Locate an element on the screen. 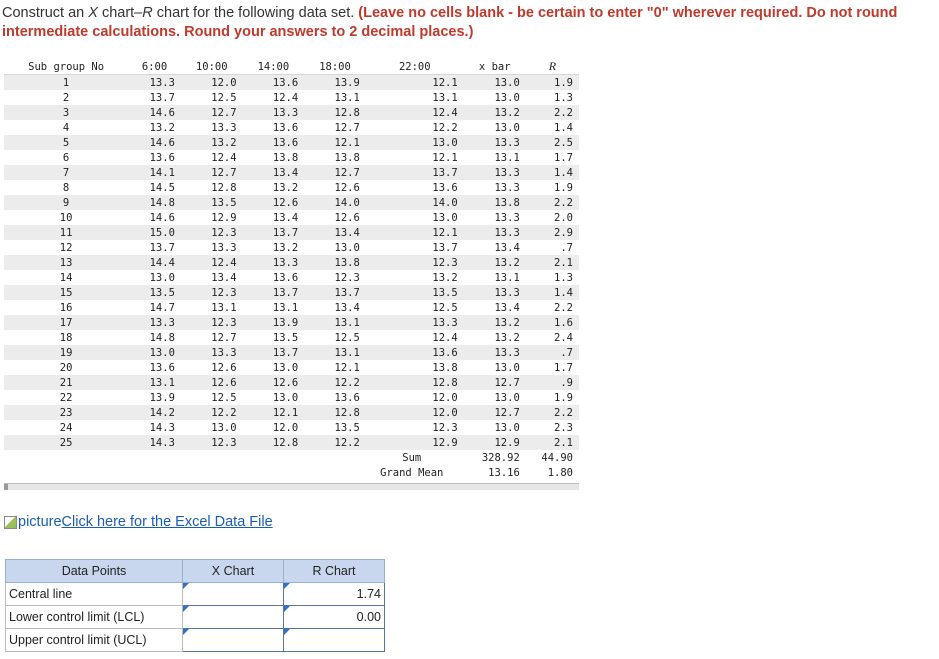 The width and height of the screenshot is (939, 659). col-header-1000: 10:00 is located at coordinates (211, 67).